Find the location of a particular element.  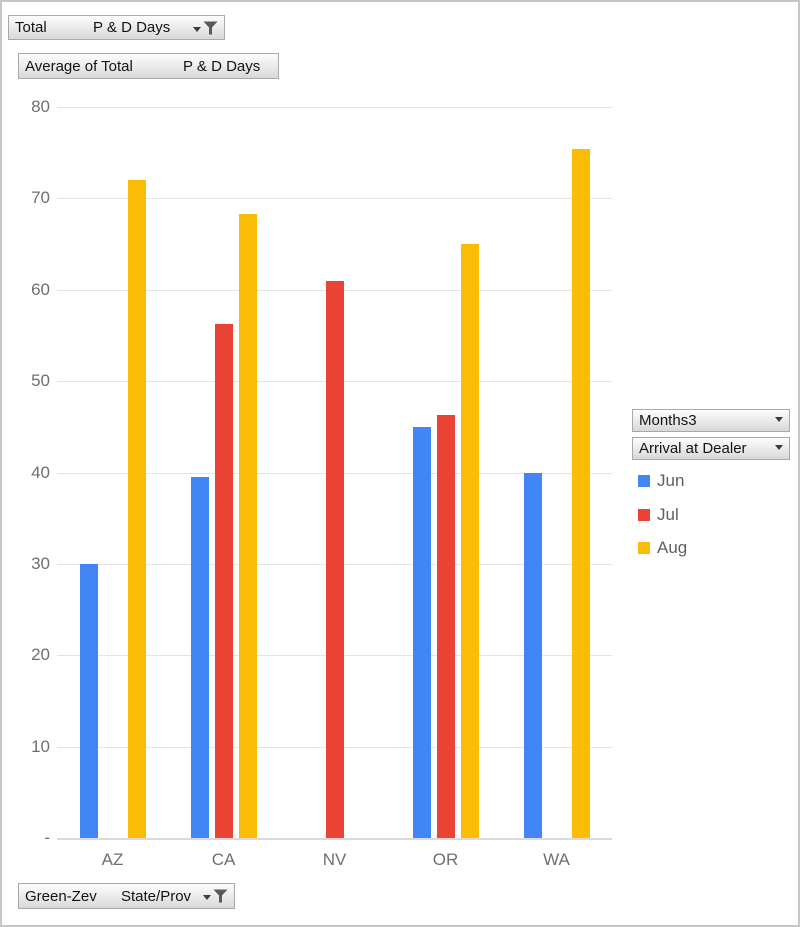

bar-aug-az is located at coordinates (136, 509).